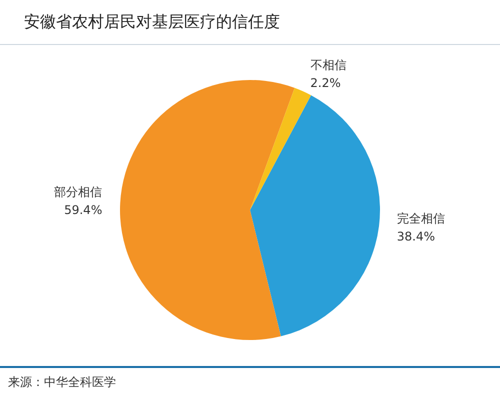 This screenshot has width=500, height=398. I want to click on data-label: 2.2%, so click(325, 83).